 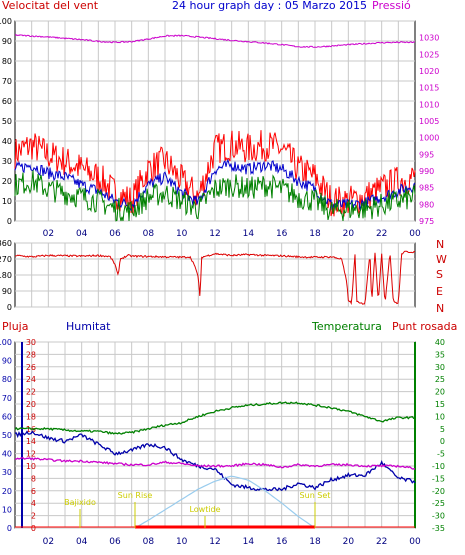 I want to click on y-right-tick-label: 1015, so click(x=429, y=88).